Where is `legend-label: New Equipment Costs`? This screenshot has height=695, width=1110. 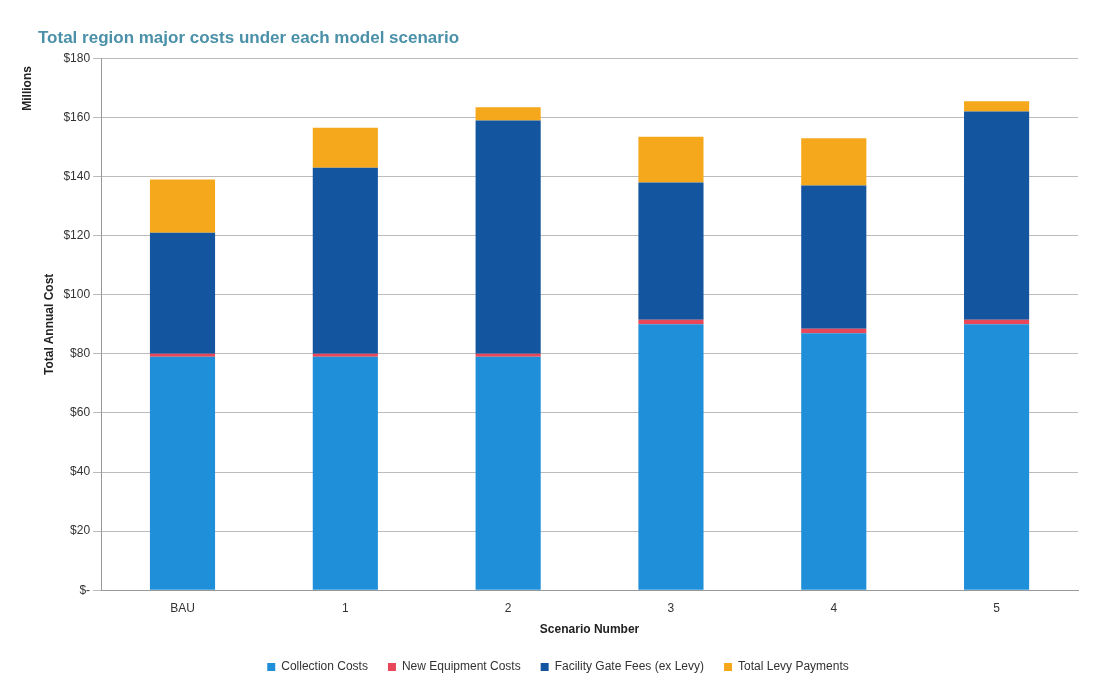 legend-label: New Equipment Costs is located at coordinates (461, 666).